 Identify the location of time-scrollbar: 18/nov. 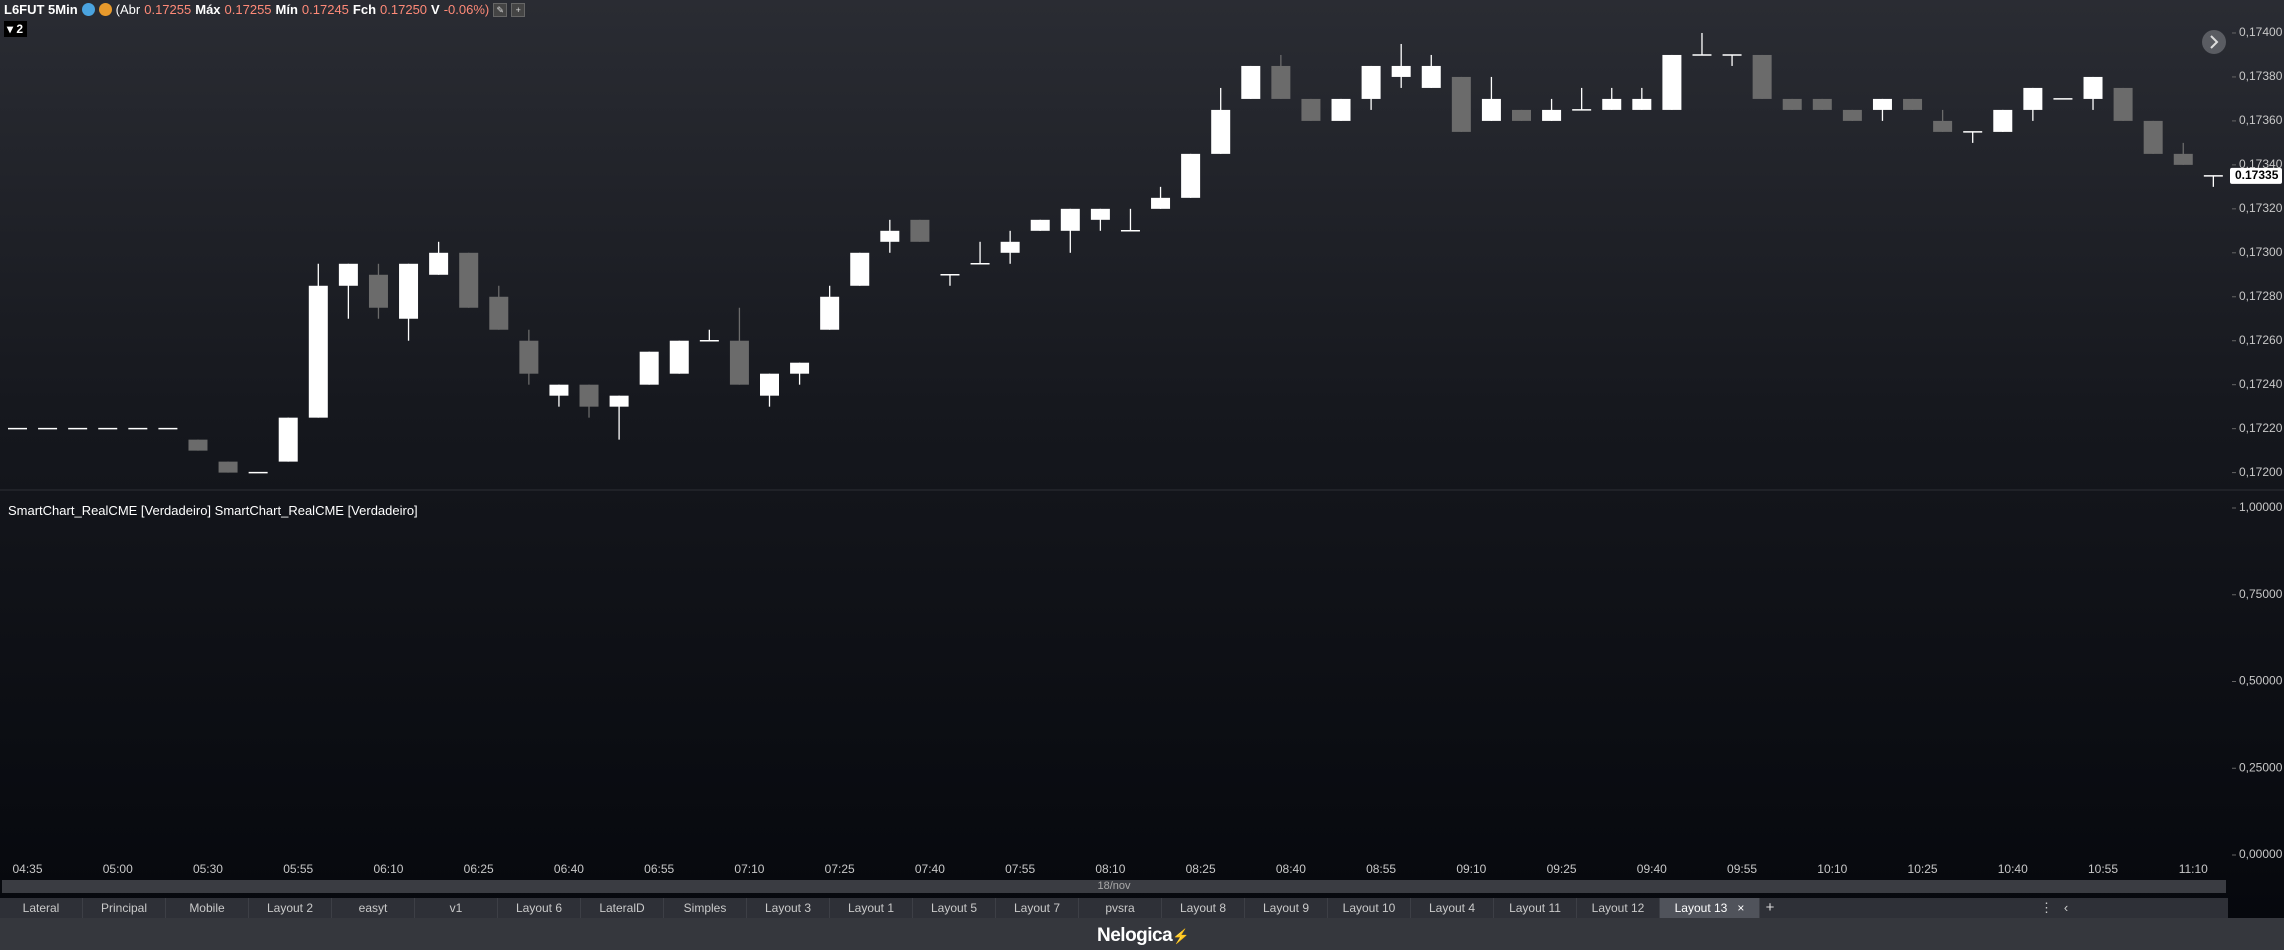
(1114, 886).